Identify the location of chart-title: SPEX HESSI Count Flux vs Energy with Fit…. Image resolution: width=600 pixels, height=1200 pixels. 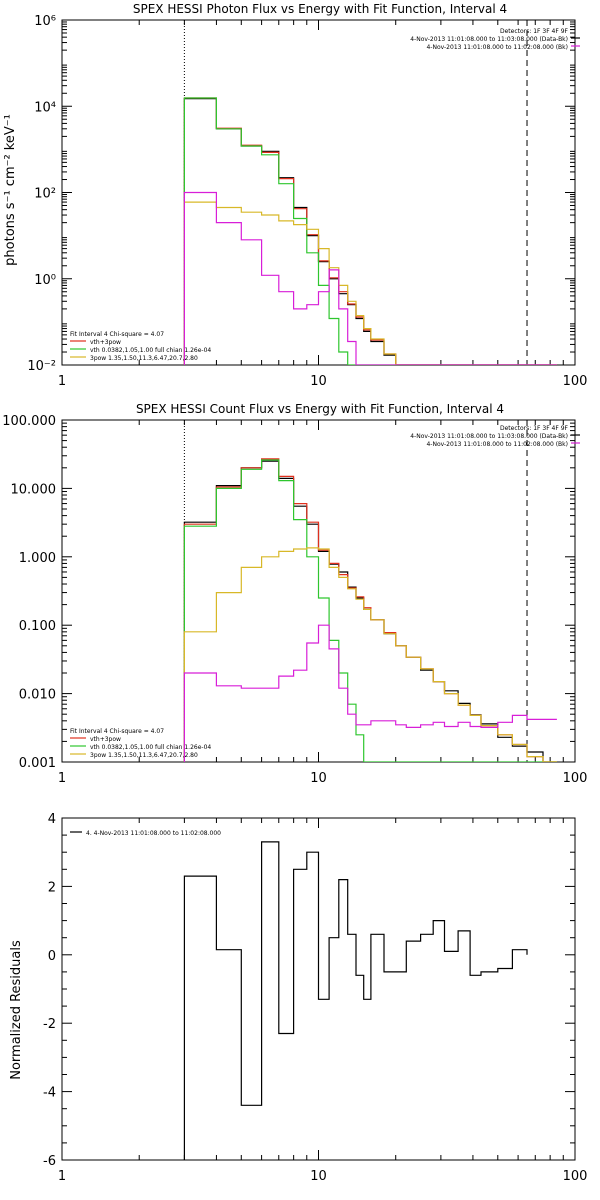
(320, 409).